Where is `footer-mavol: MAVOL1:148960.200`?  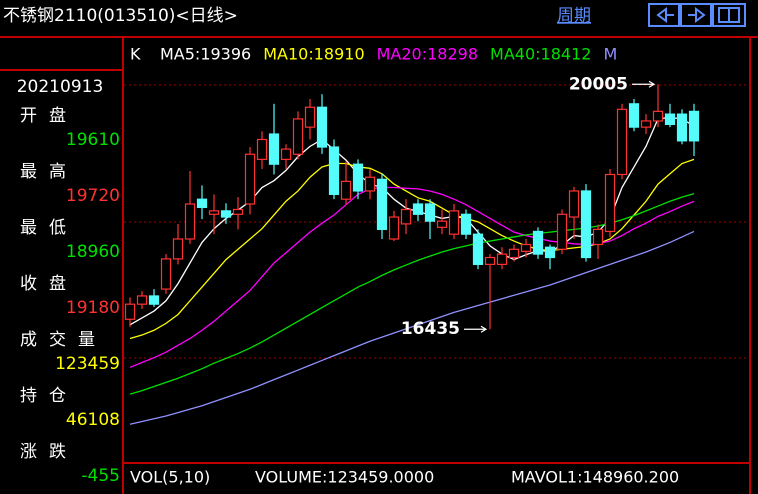
footer-mavol: MAVOL1:148960.200 is located at coordinates (595, 477).